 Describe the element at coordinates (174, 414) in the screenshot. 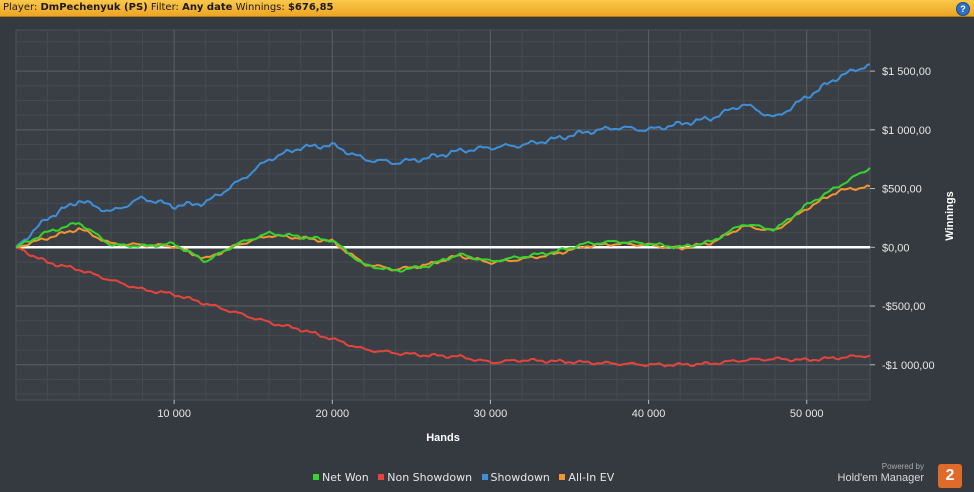

I see `x-tick-label: 10 000` at that location.